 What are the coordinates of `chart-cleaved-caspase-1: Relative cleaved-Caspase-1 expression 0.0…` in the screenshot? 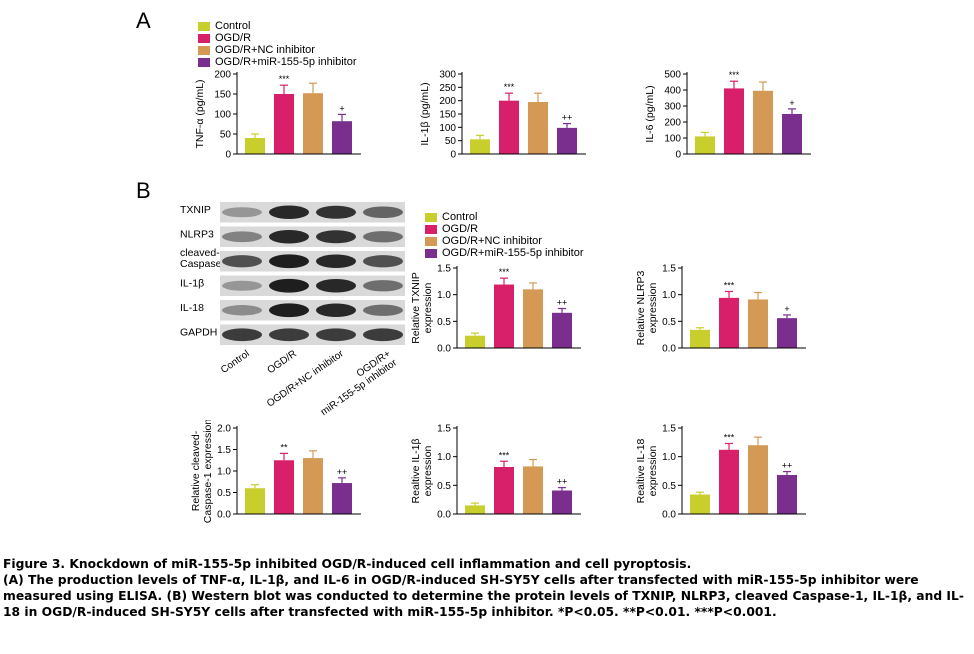 It's located at (275, 471).